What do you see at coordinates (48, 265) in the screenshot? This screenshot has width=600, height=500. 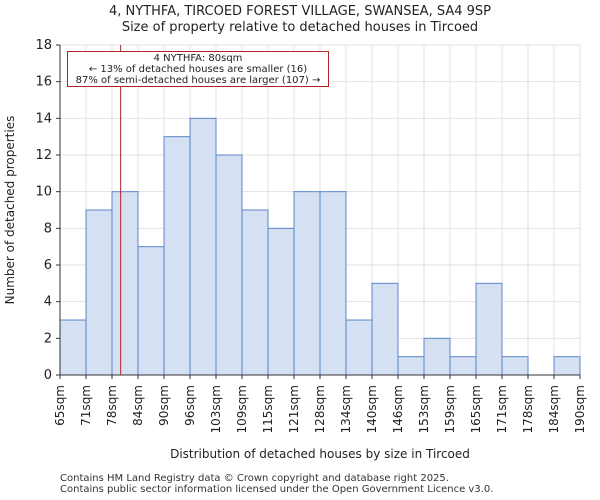 I see `y-tick-label: 6` at bounding box center [48, 265].